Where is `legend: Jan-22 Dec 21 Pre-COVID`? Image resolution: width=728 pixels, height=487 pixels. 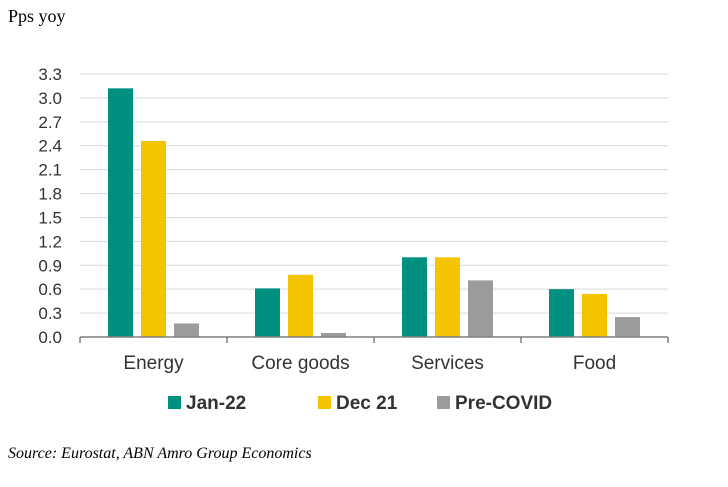 legend: Jan-22 Dec 21 Pre-COVID is located at coordinates (360, 403).